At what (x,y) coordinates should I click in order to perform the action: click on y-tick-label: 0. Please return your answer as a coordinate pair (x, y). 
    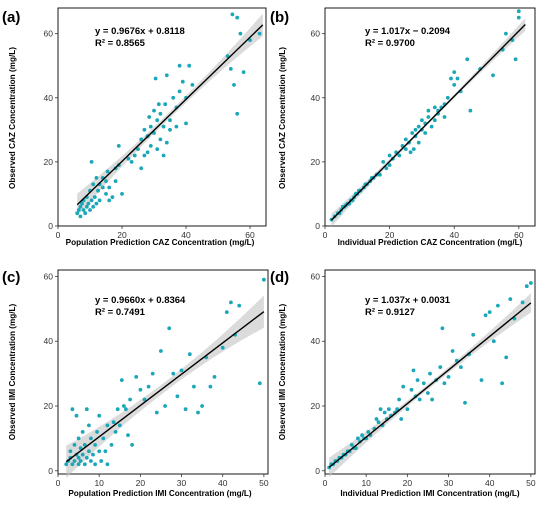
    Looking at the image, I should click on (50, 226).